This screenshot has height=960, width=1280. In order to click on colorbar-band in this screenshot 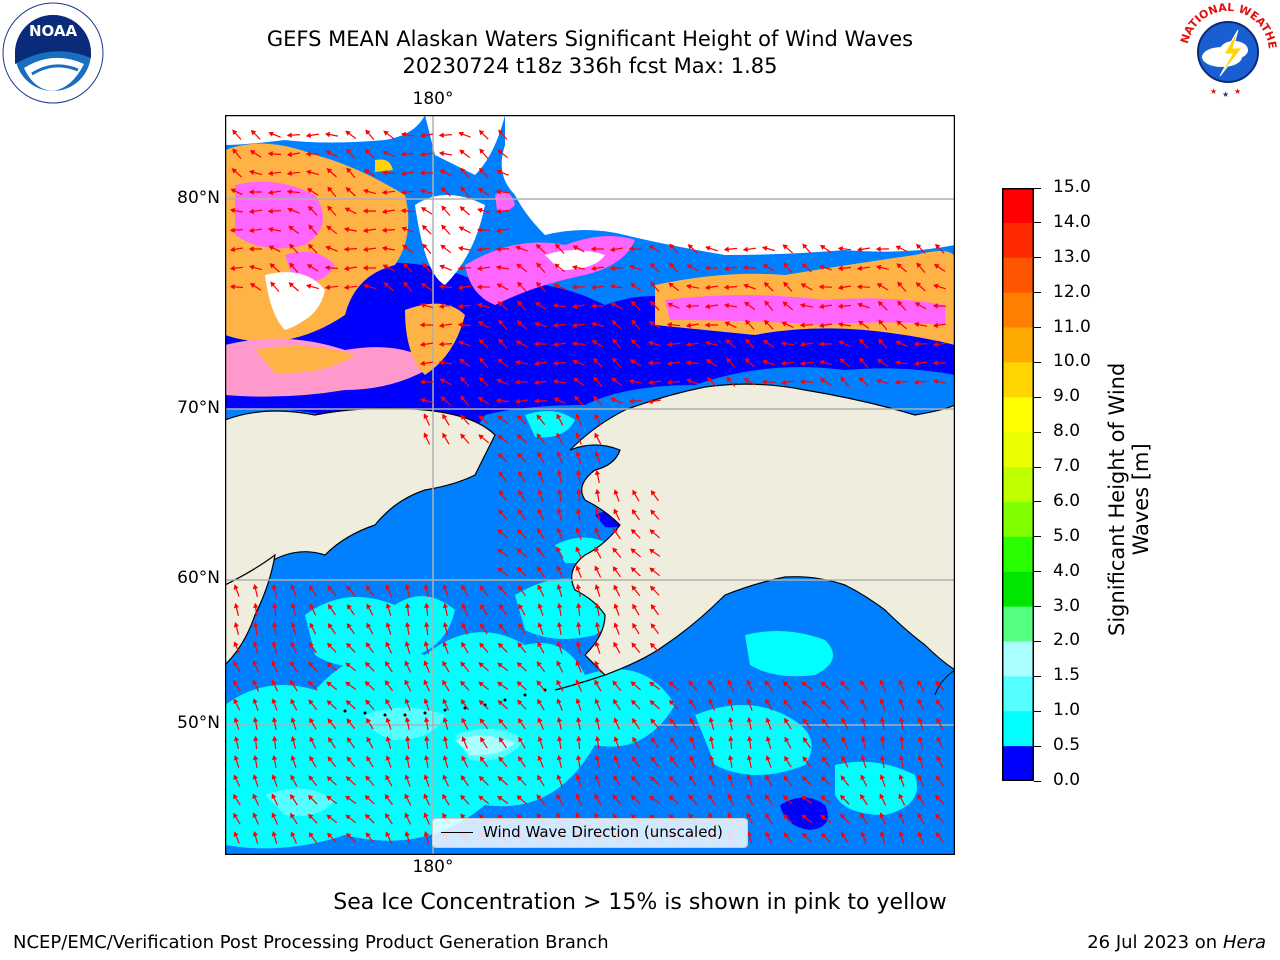, I will do `click(1018, 240)`.